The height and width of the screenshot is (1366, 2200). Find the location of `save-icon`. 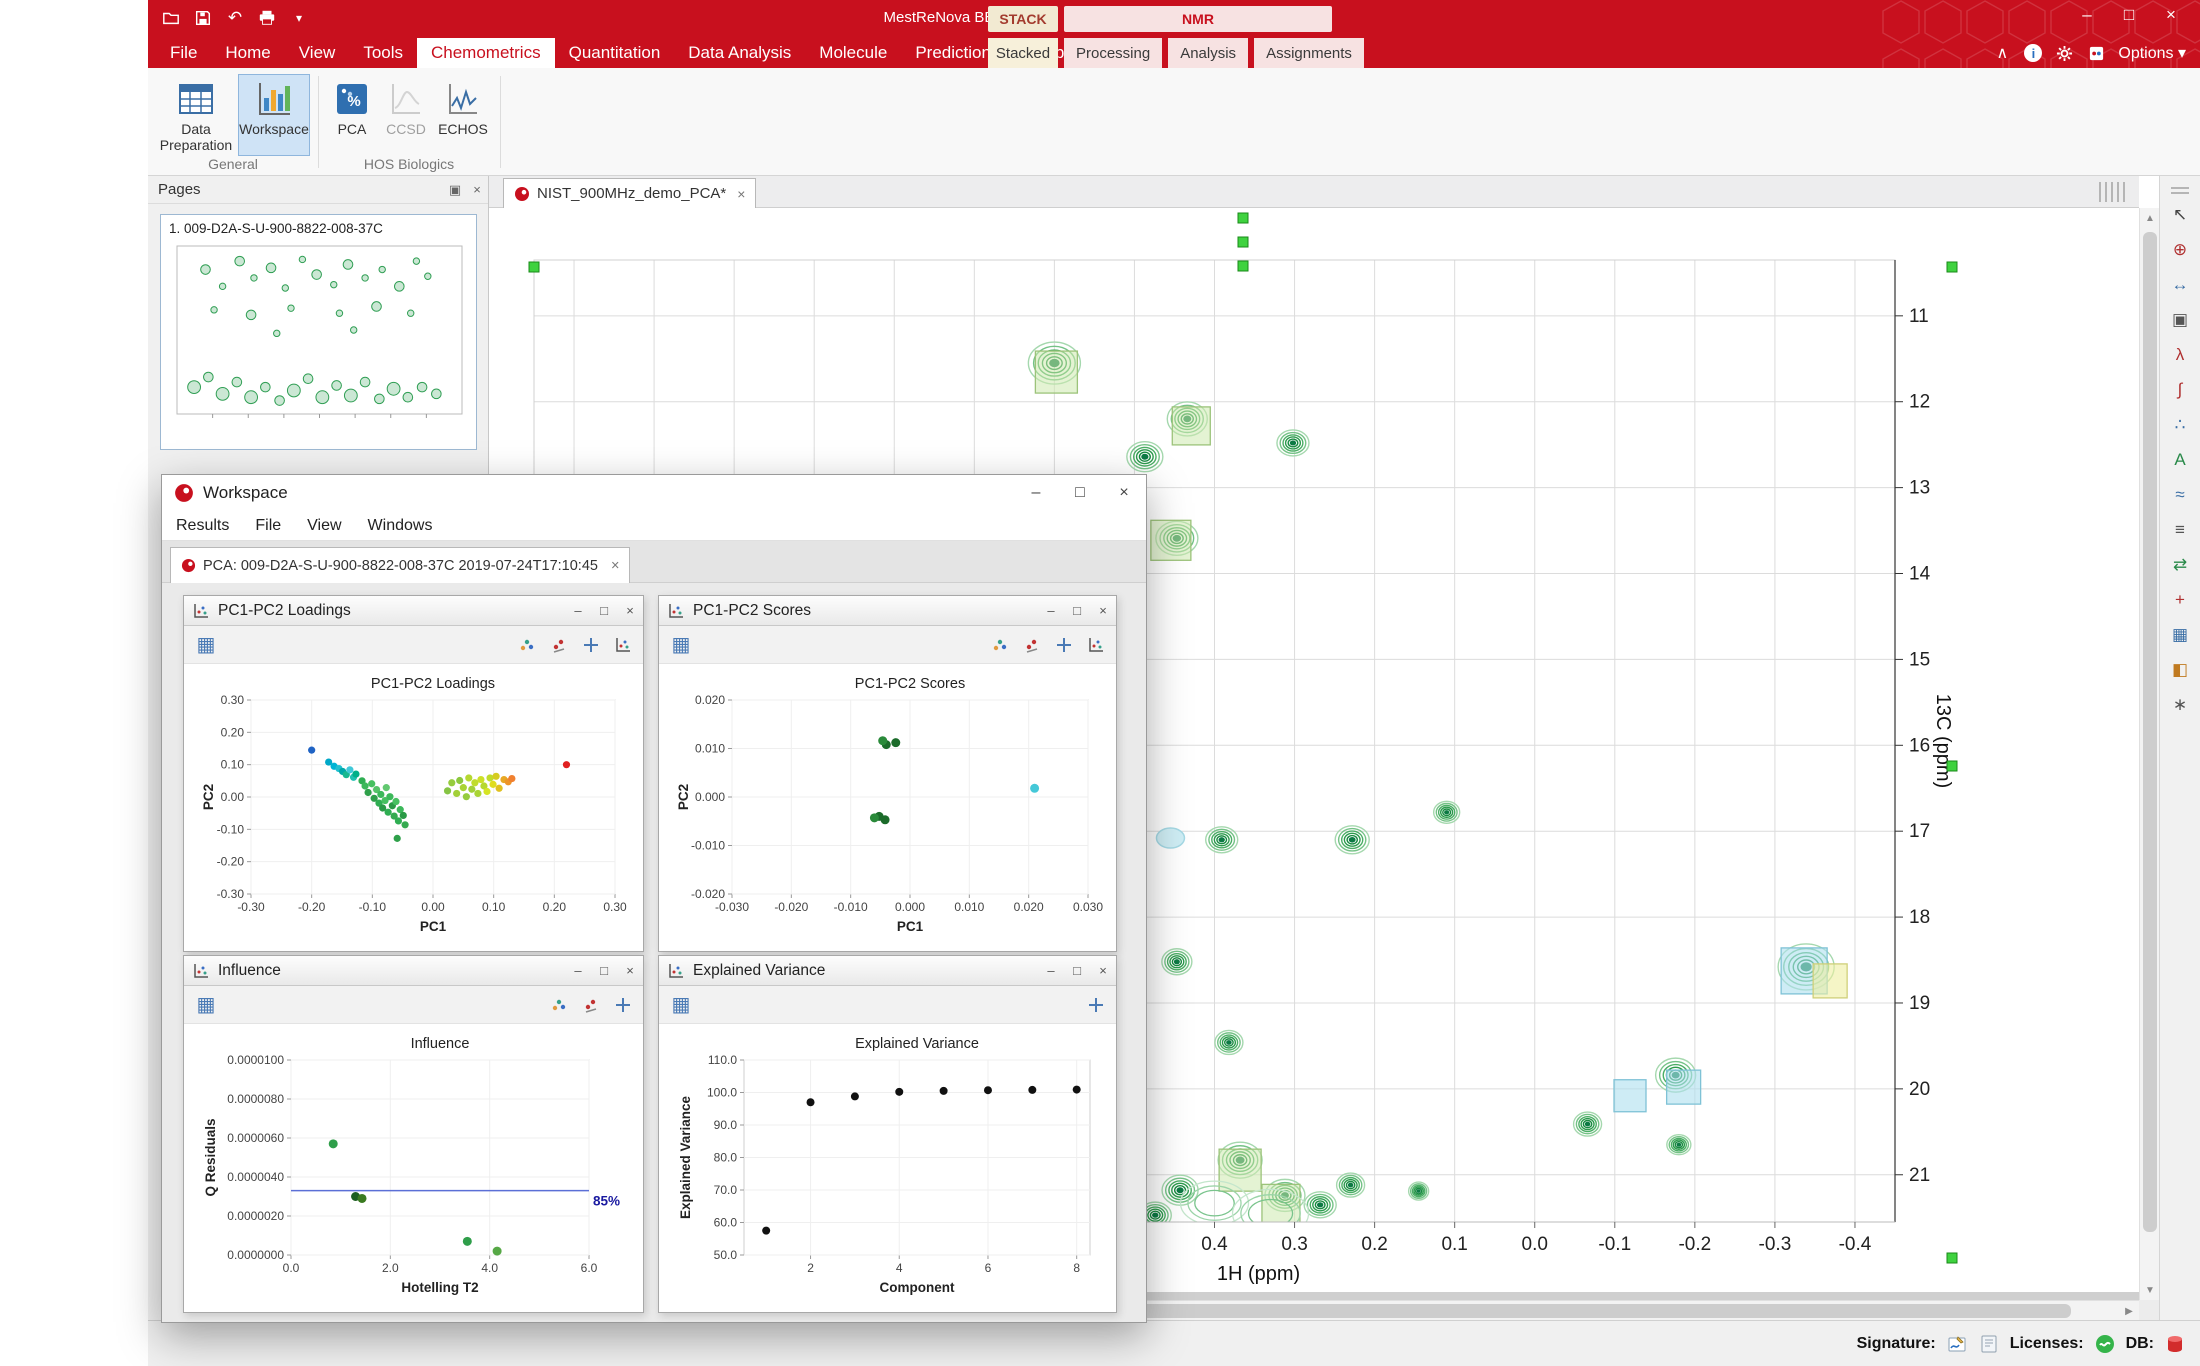

save-icon is located at coordinates (203, 18).